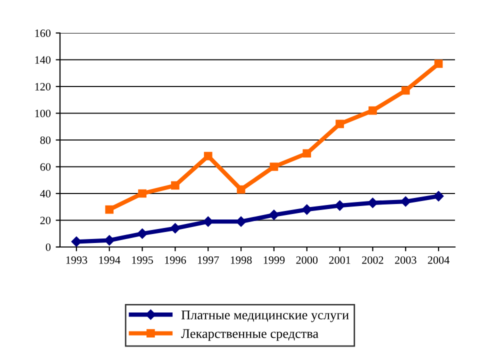 This screenshot has width=480, height=348. What do you see at coordinates (77, 260) in the screenshot?
I see `x-tick-label: 1993` at bounding box center [77, 260].